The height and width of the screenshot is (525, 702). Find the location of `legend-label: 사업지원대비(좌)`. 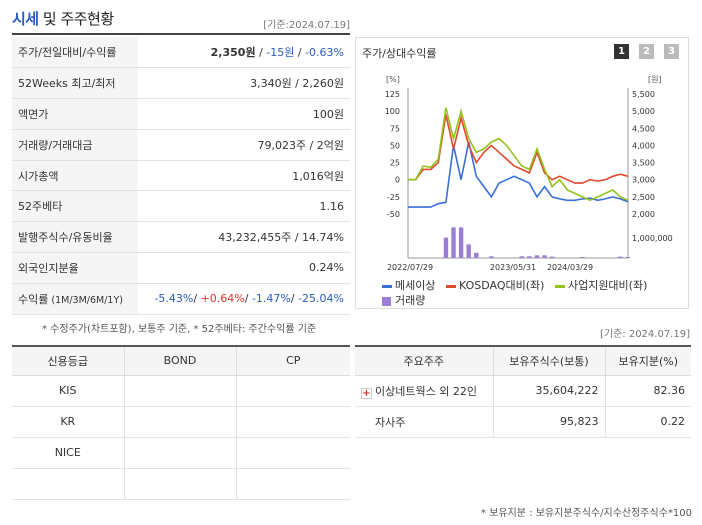

legend-label: 사업지원대비(좌) is located at coordinates (607, 285).